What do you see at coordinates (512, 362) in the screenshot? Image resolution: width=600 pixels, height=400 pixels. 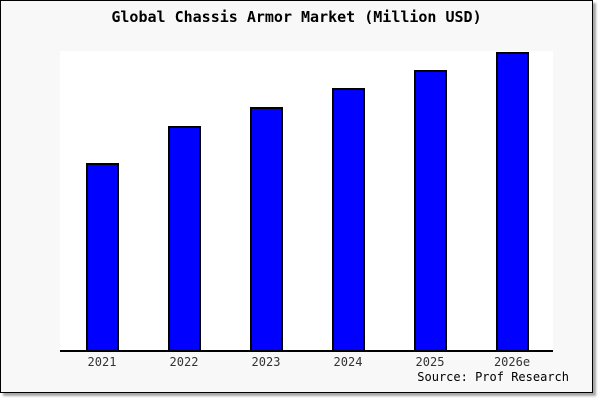 I see `x-tick-label-2026e: 2026e` at bounding box center [512, 362].